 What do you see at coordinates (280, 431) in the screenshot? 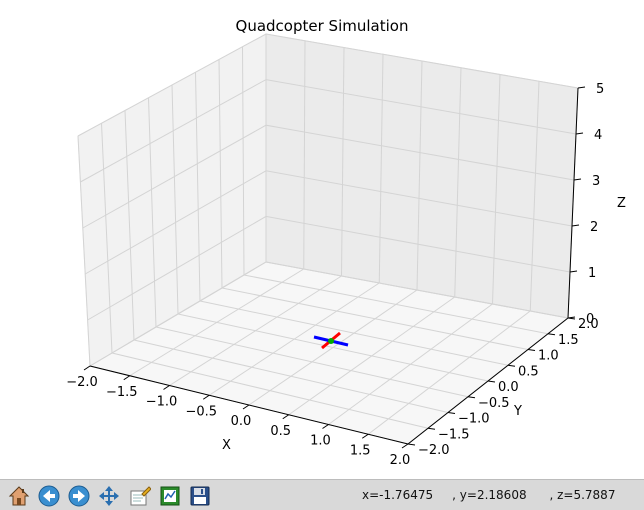
I see `x-tick-label: 0.5` at bounding box center [280, 431].